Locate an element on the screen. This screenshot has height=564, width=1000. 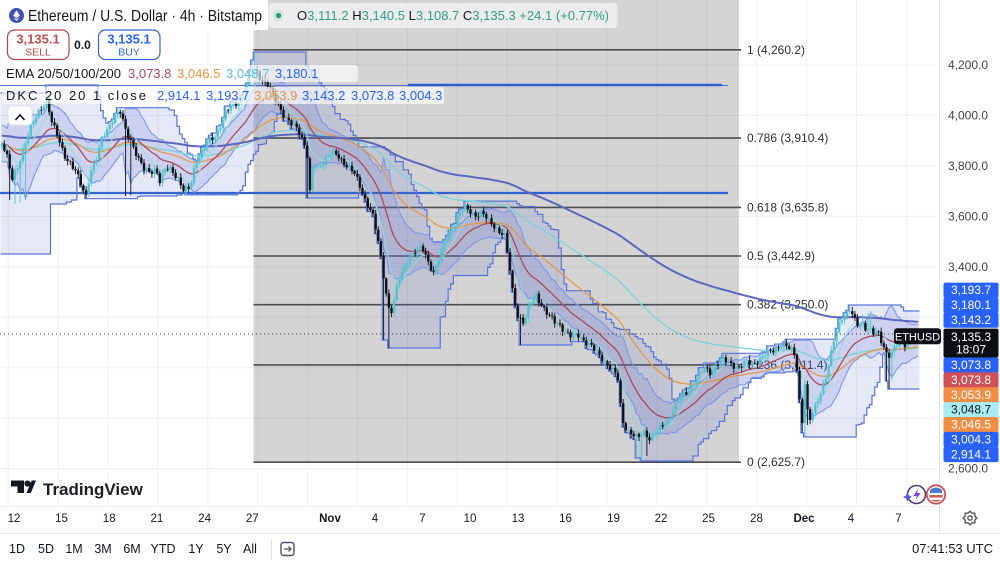
svg-text: 0.618 (3,635.8) is located at coordinates (787, 207).